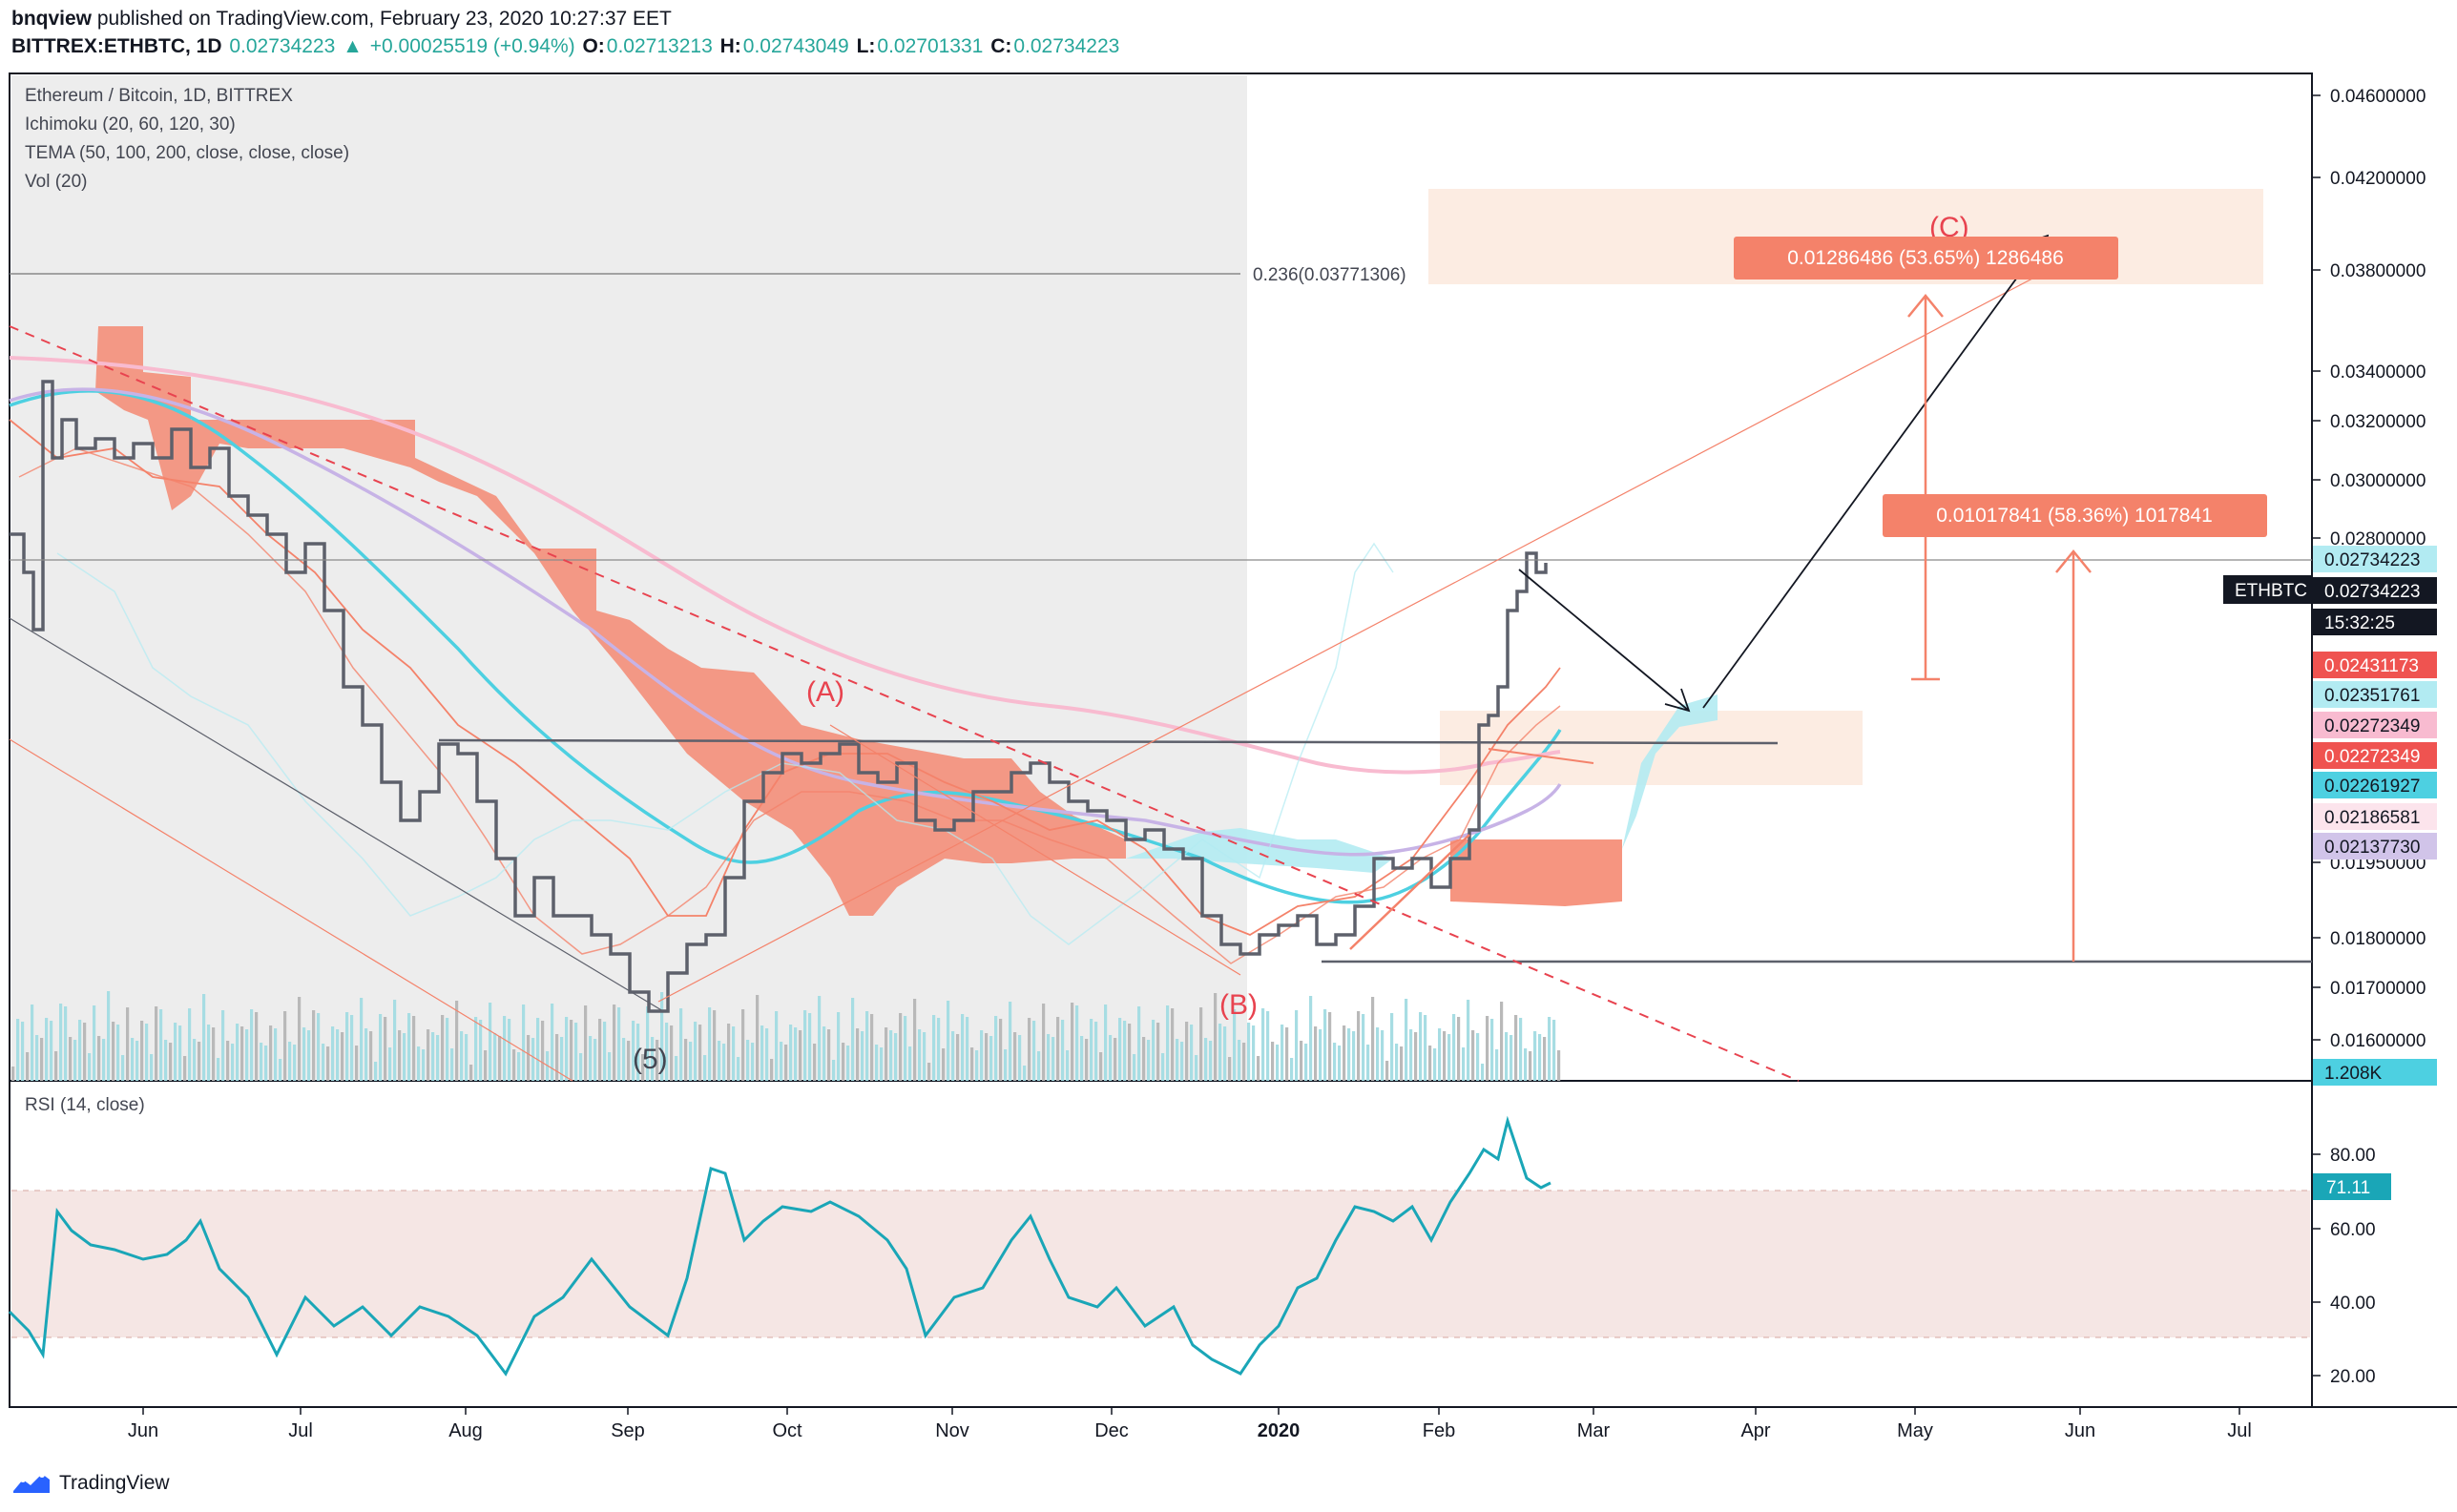 This screenshot has width=2457, height=1512. What do you see at coordinates (56, 182) in the screenshot?
I see `legend-vol: Vol (20)` at bounding box center [56, 182].